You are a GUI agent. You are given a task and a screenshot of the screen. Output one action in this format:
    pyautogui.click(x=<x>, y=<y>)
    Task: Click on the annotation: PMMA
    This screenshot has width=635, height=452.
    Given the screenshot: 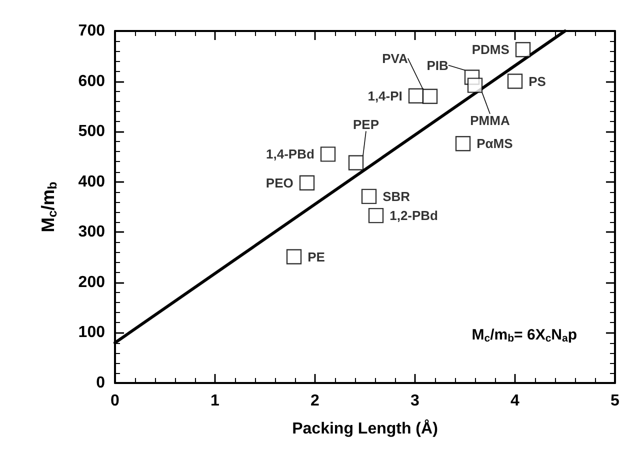 What is the action you would take?
    pyautogui.click(x=490, y=120)
    